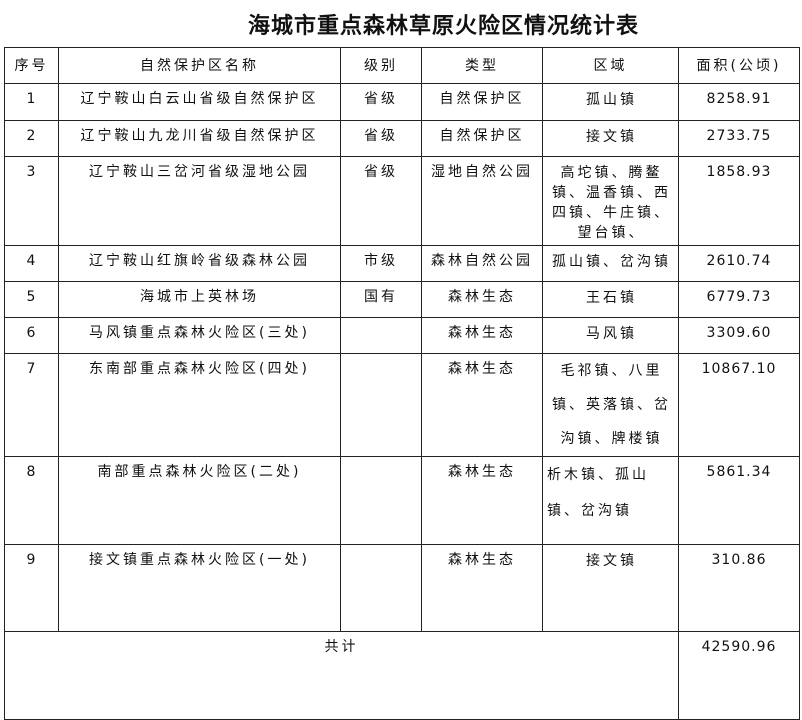 This screenshot has height=720, width=802. Describe the element at coordinates (199, 138) in the screenshot. I see `row-name: 辽宁鞍山九龙川省级自然保护区` at that location.